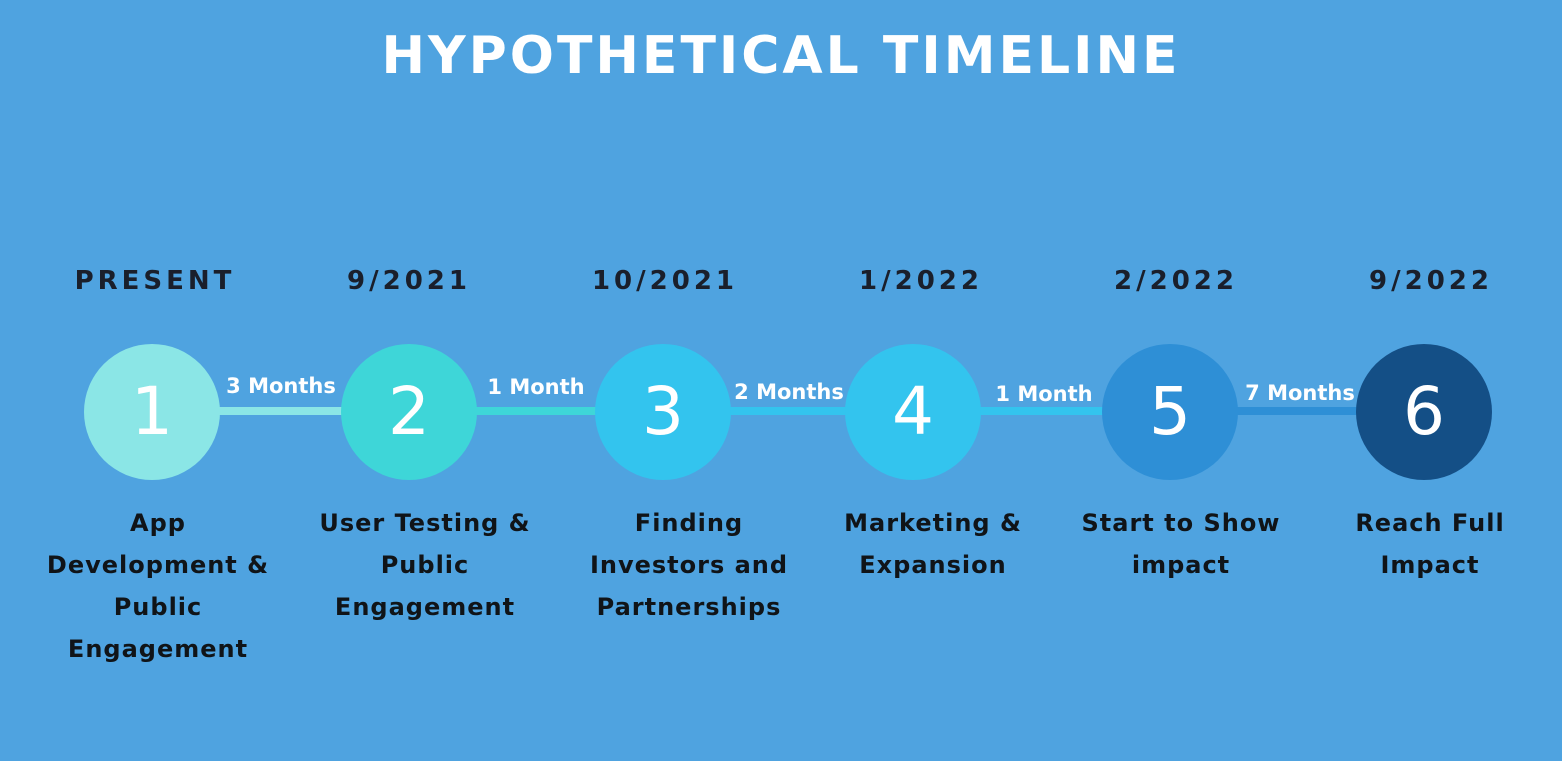  I want to click on duration-4-5: 1 Month, so click(1044, 394).